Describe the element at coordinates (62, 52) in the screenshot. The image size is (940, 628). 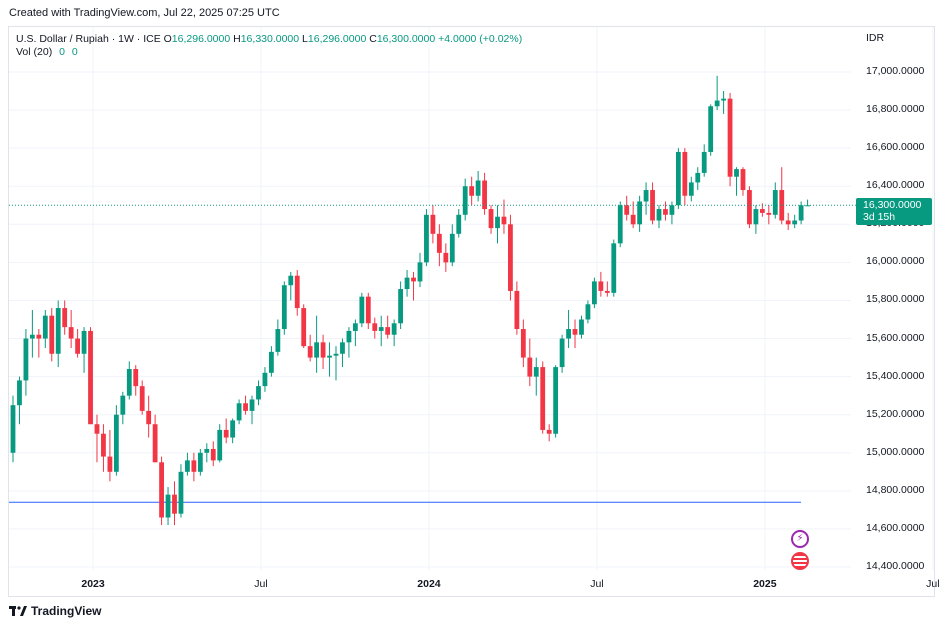
I see `volume-value-1: 0` at that location.